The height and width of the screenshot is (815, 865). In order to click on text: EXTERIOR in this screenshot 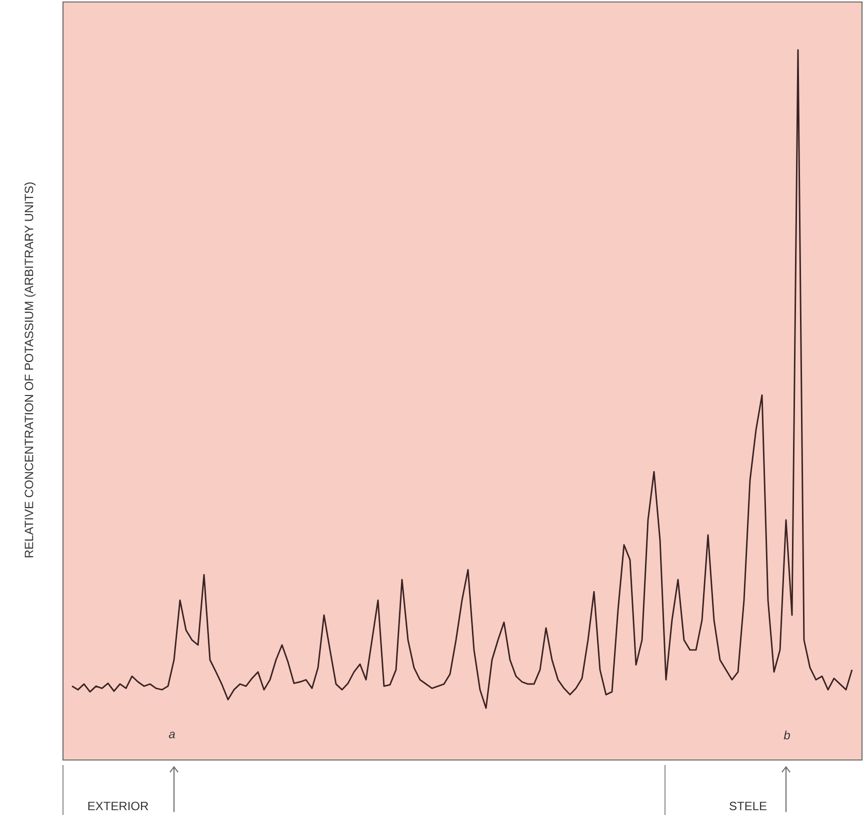, I will do `click(118, 806)`.